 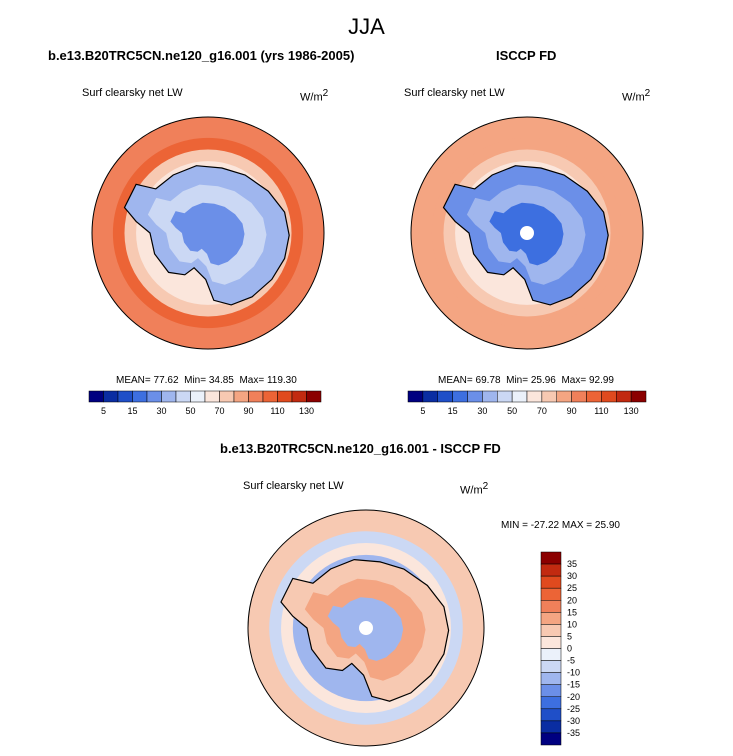 What do you see at coordinates (293, 486) in the screenshot?
I see `panel3-variable-label: Surf clearsky net LW` at bounding box center [293, 486].